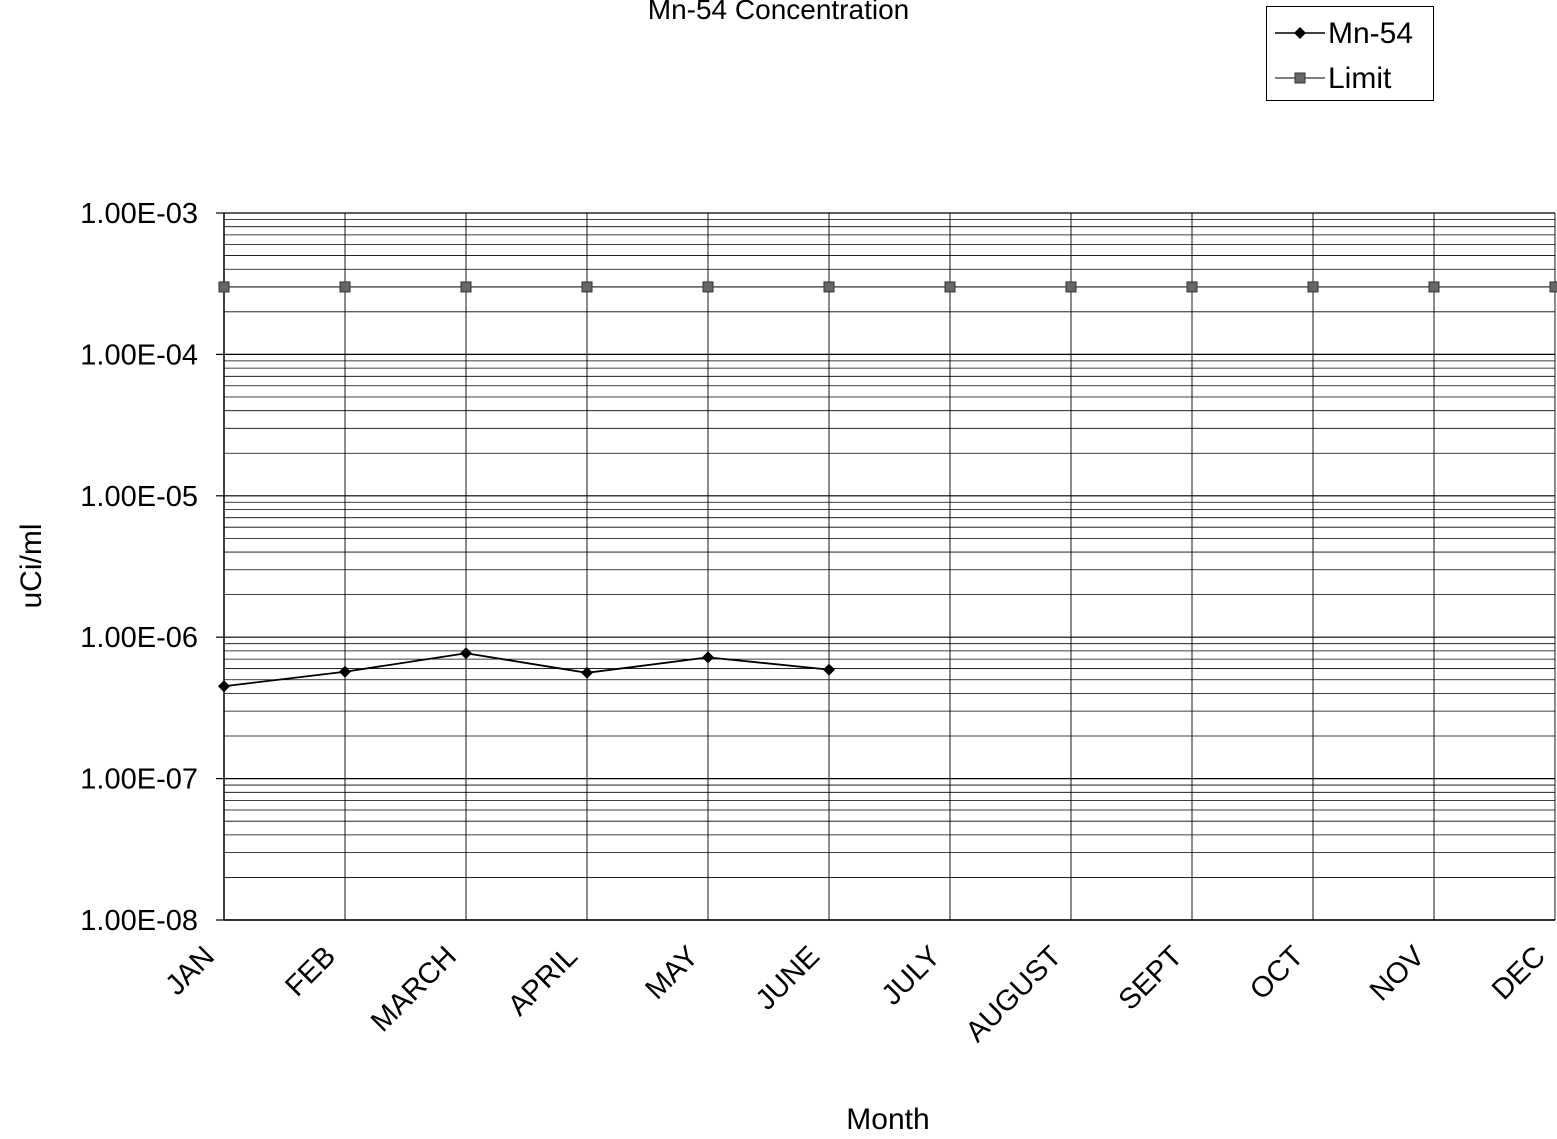 This screenshot has height=1139, width=1557. What do you see at coordinates (139, 638) in the screenshot?
I see `y-tick-label: 1.00E-06` at bounding box center [139, 638].